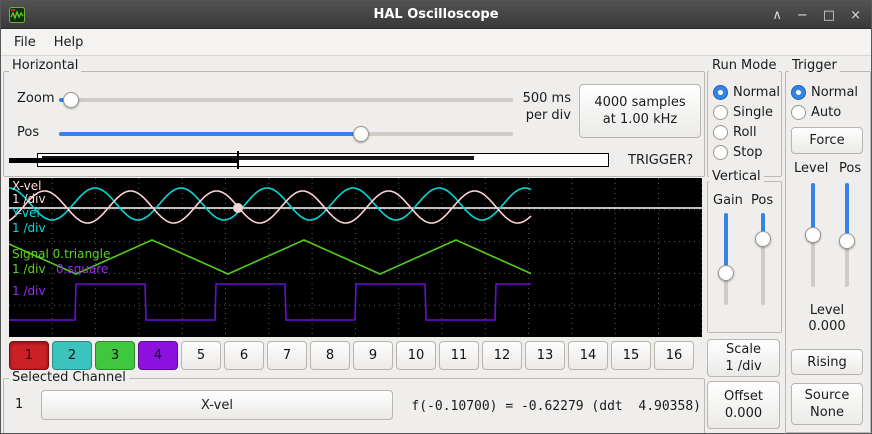  I want to click on samples-button: 4000 samples at 1.00 kHz, so click(640, 111).